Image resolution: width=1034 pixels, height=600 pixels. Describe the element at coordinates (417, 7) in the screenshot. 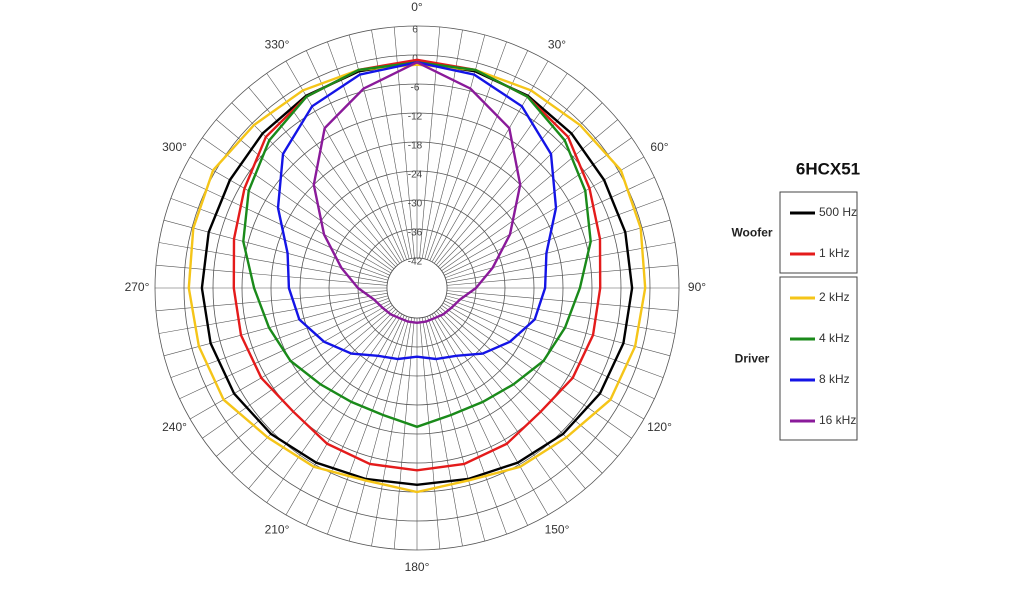

I see `theta-tick-label: 0°` at that location.